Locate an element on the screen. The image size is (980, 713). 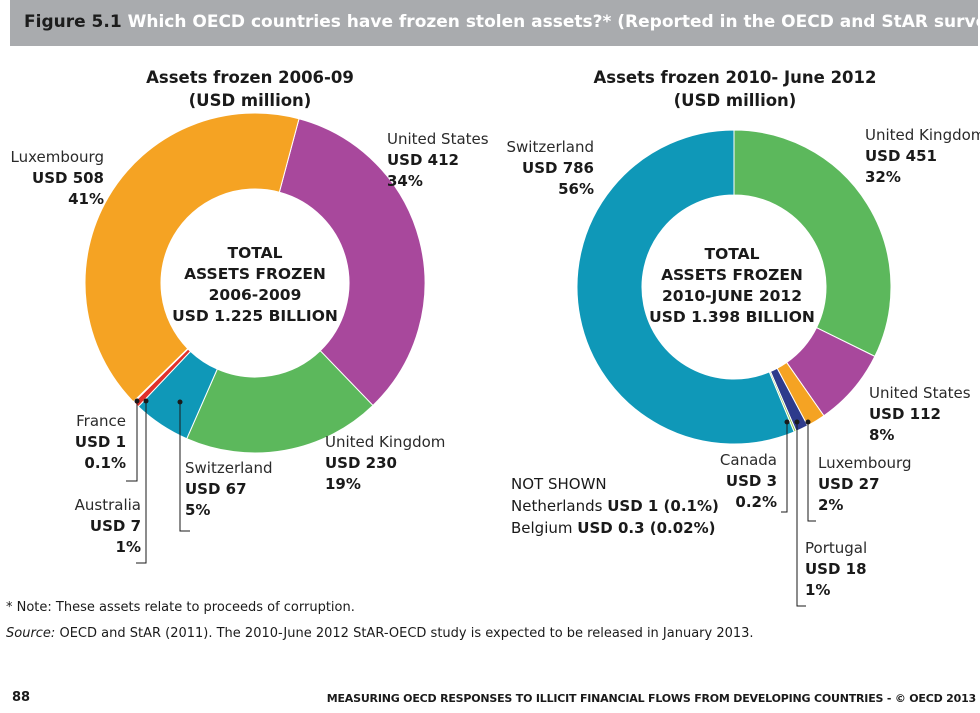
slice-percent: 19% is located at coordinates (343, 484).